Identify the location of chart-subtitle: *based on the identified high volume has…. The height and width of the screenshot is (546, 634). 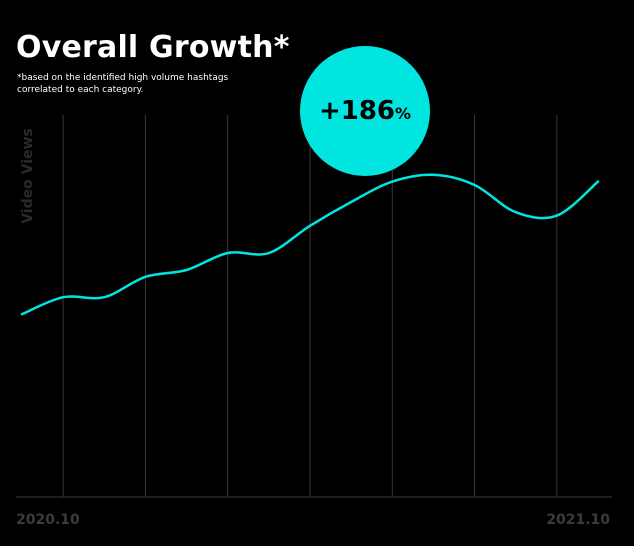
(177, 84).